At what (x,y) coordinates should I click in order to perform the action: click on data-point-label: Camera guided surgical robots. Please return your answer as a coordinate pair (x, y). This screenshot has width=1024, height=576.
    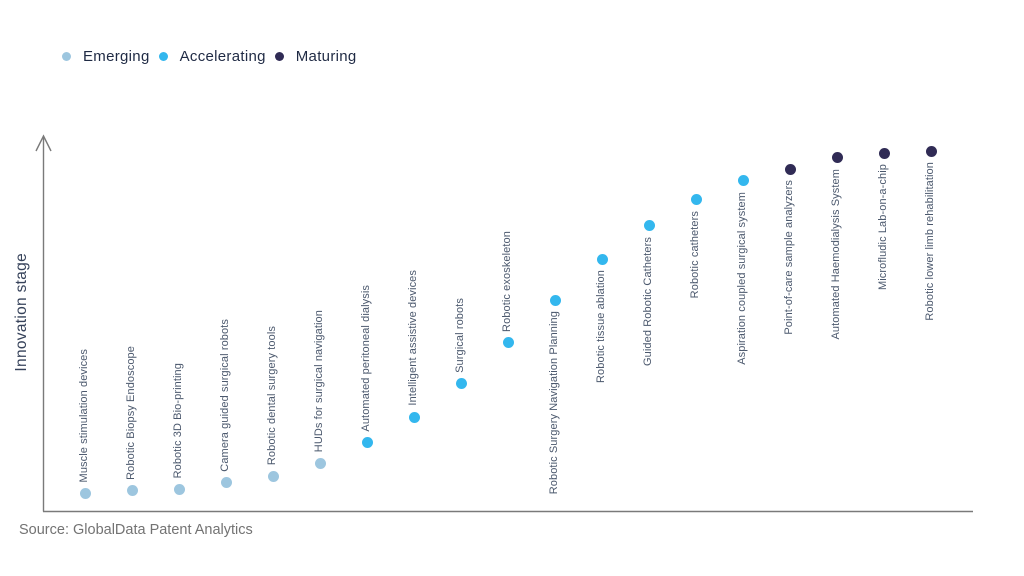
    Looking at the image, I should click on (225, 395).